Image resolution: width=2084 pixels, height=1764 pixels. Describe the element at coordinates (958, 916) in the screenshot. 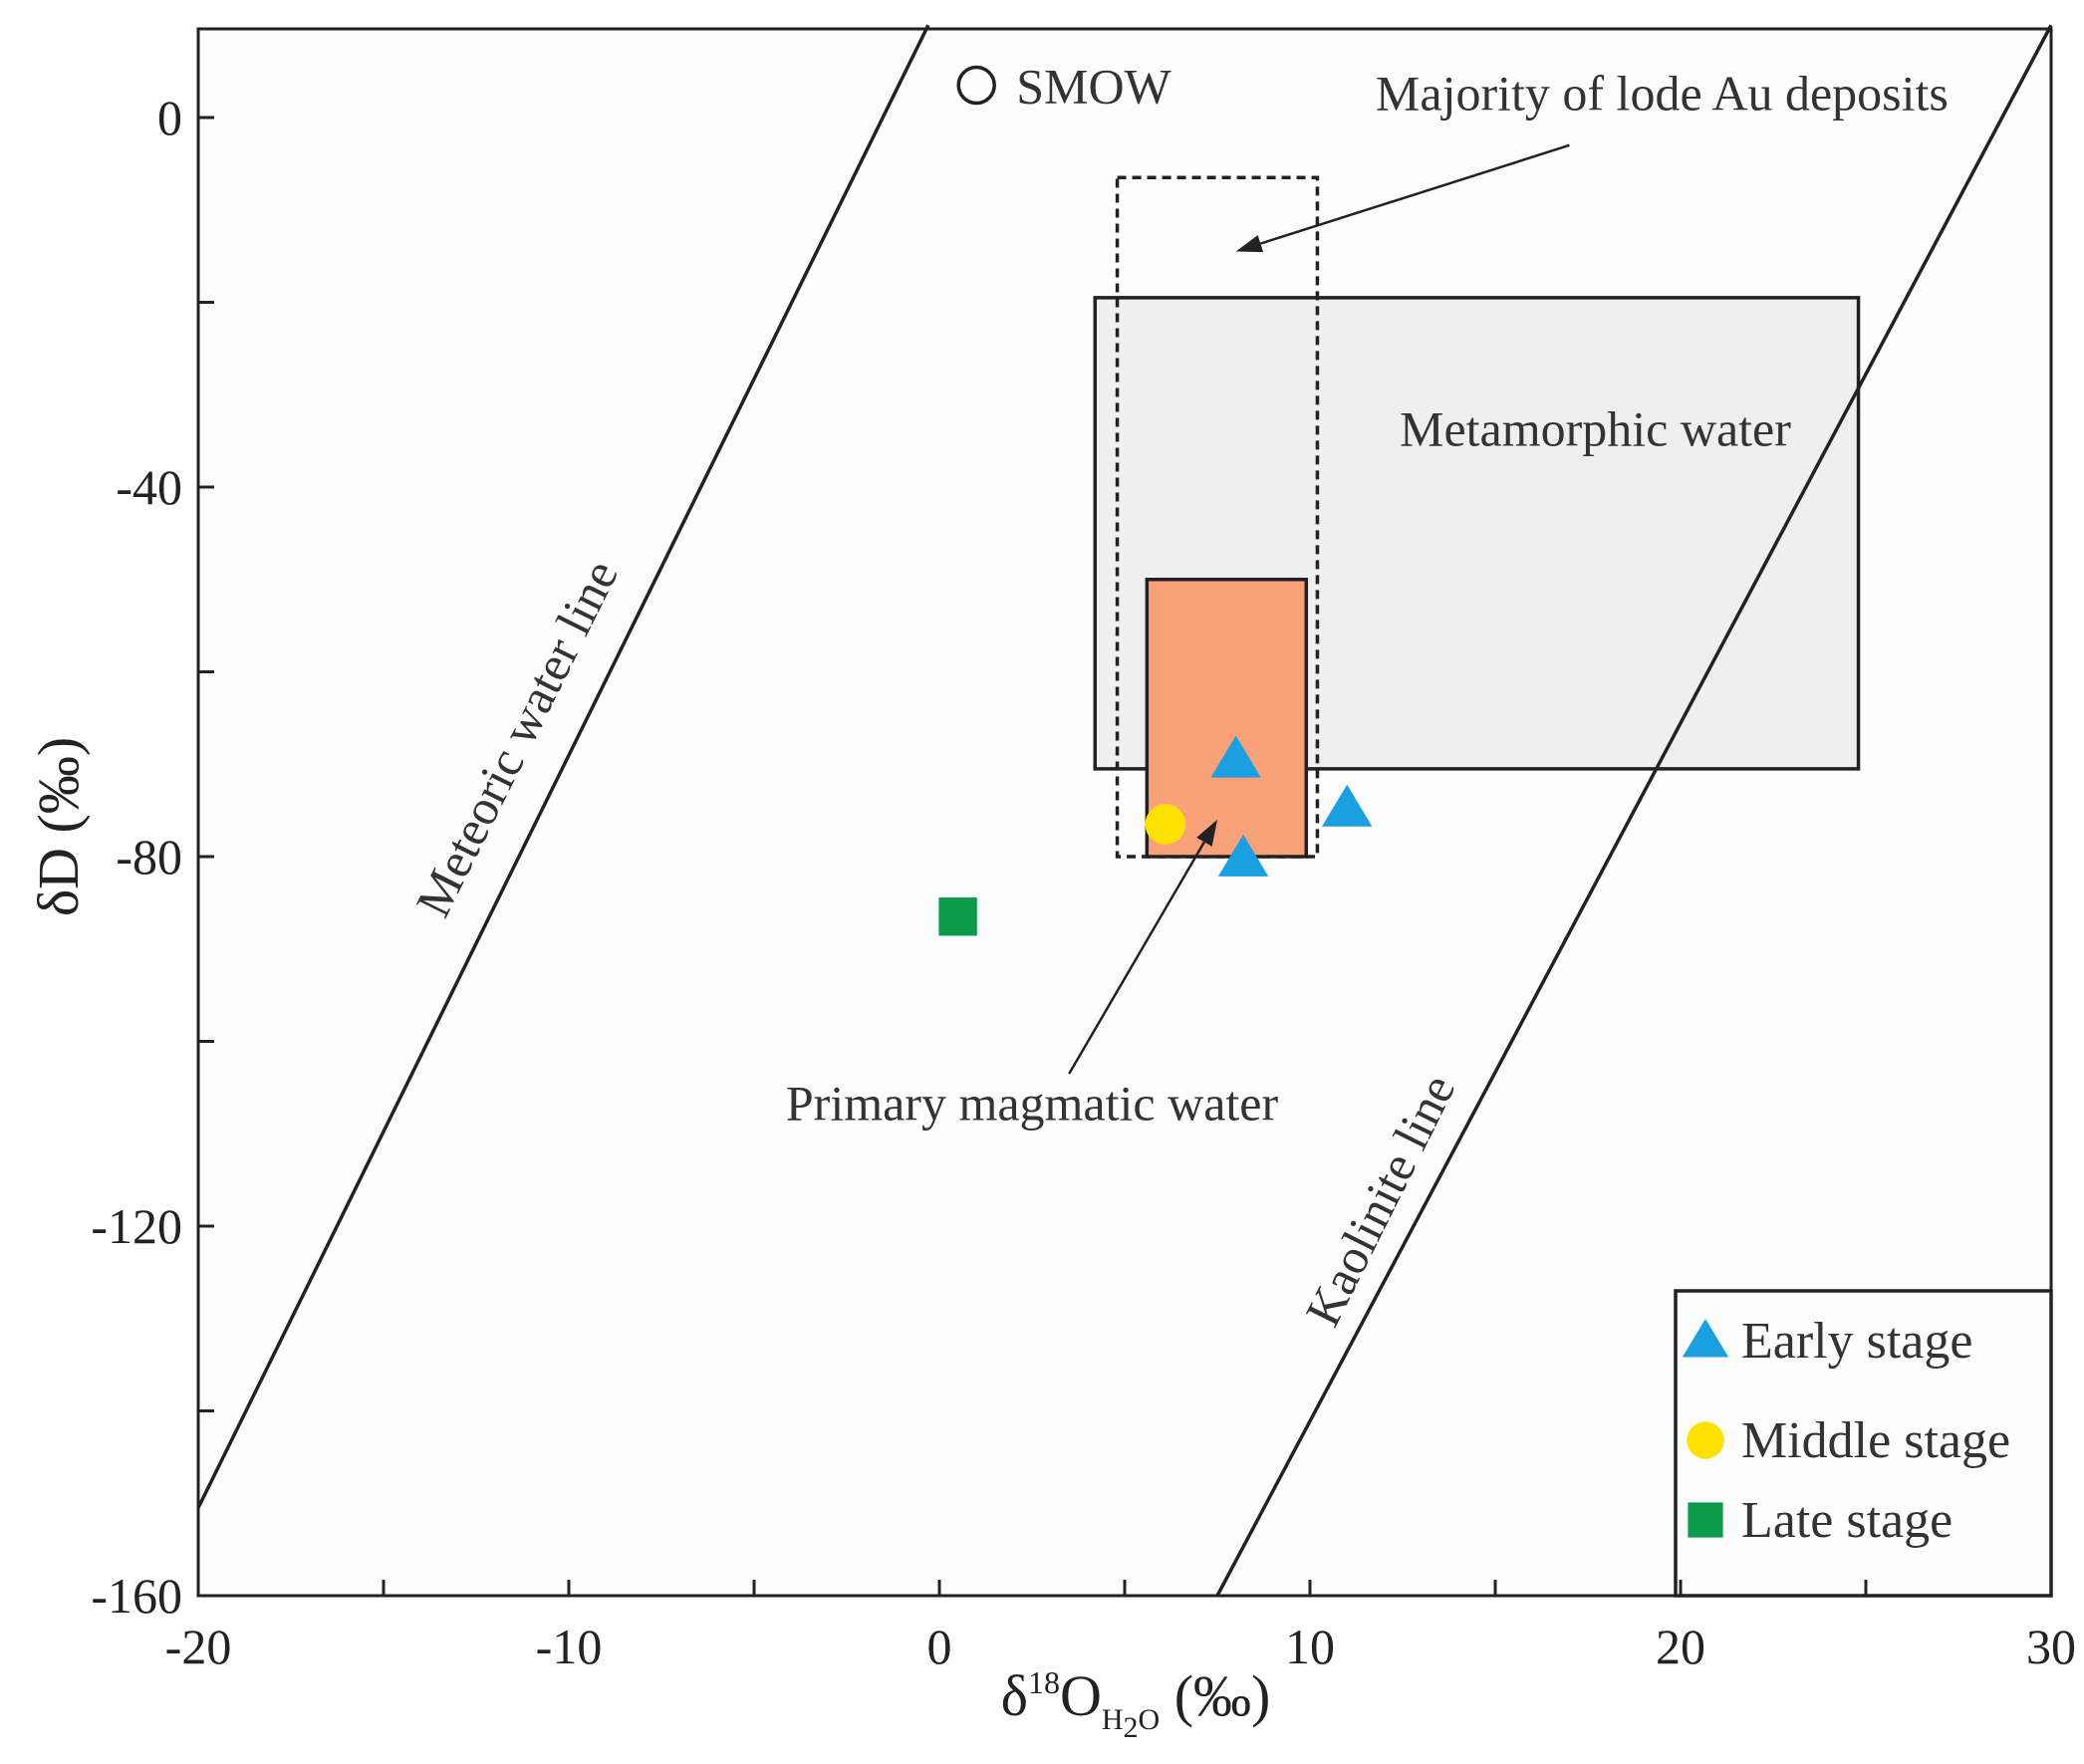

I see `late-stage-point` at that location.